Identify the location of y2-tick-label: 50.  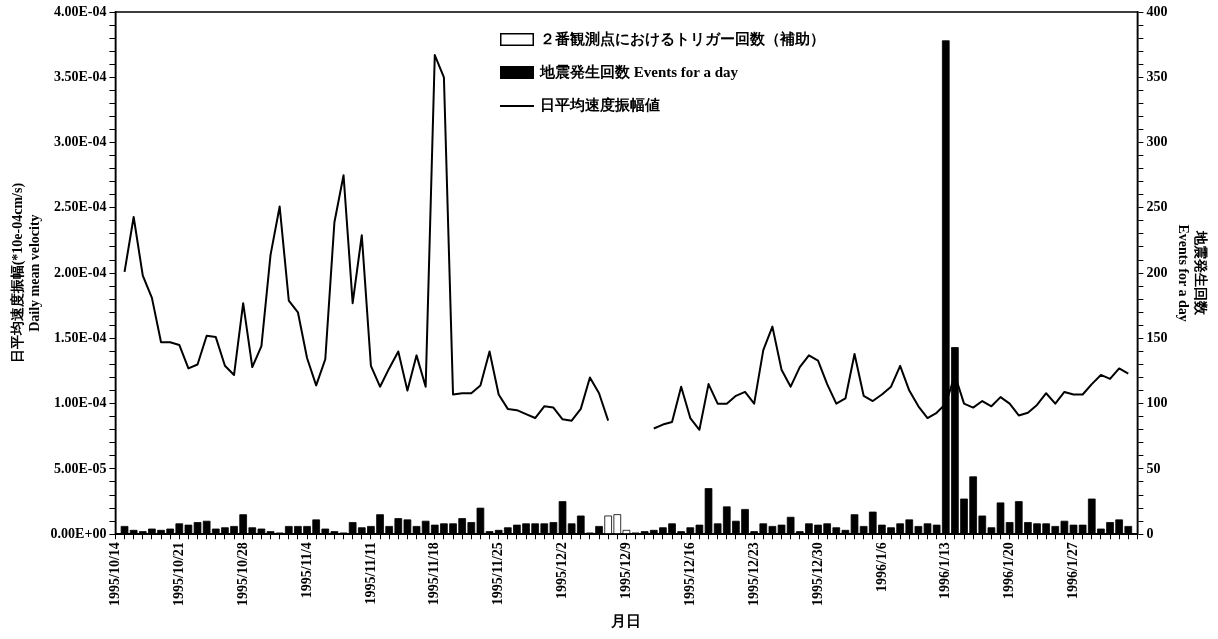
(1153, 468).